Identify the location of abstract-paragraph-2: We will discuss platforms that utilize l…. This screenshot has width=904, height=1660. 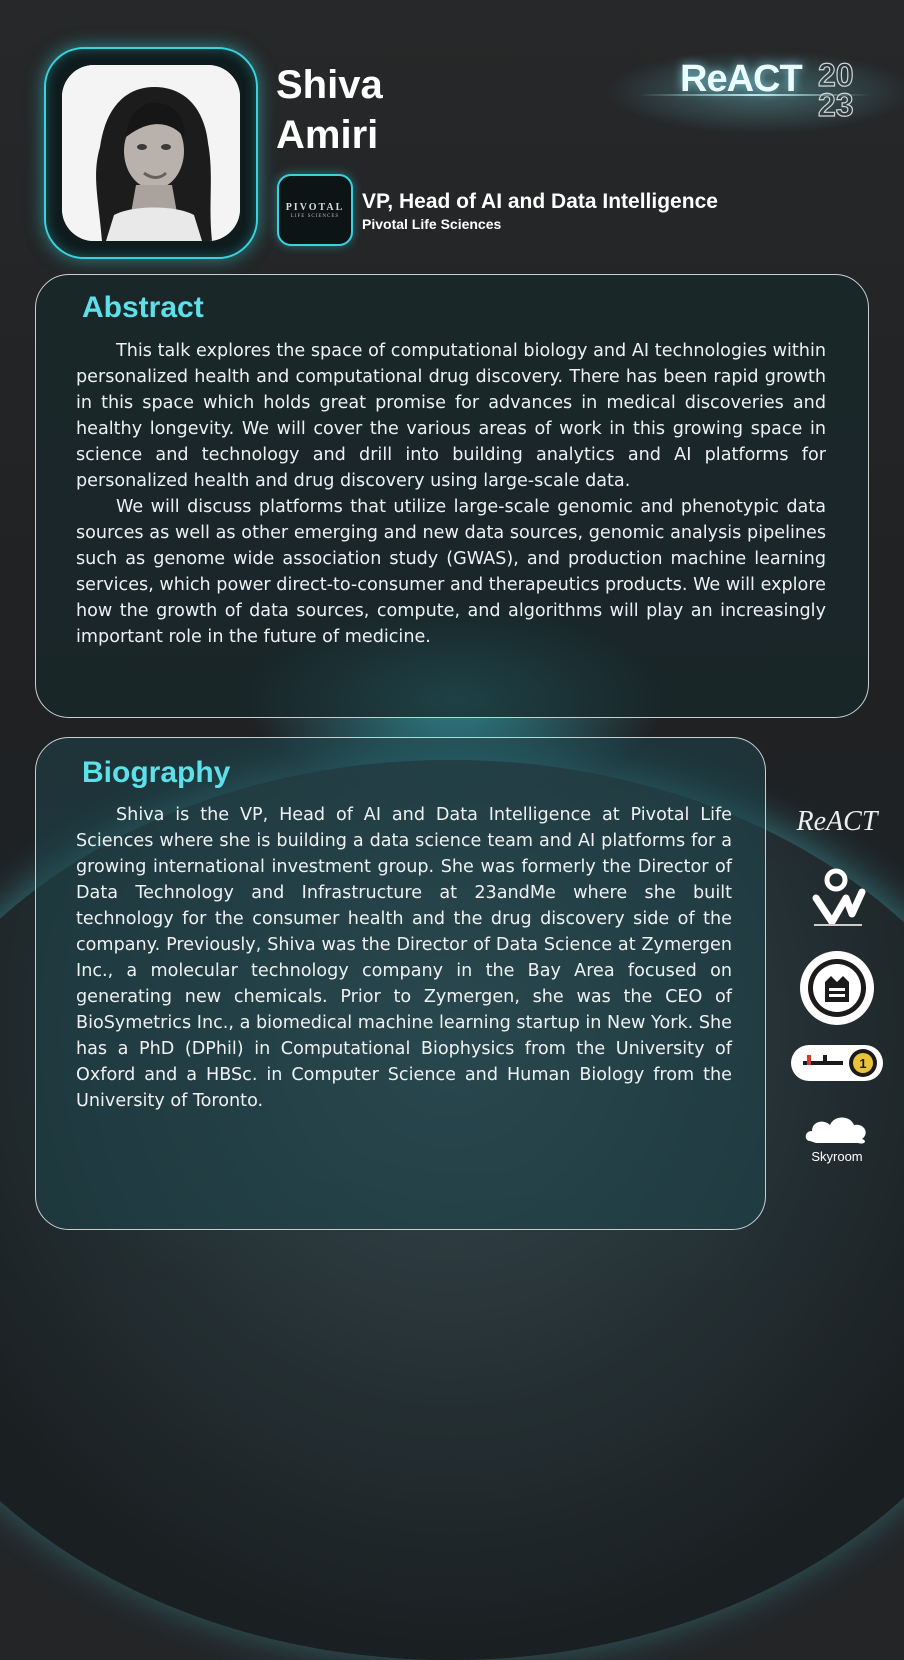
(451, 572).